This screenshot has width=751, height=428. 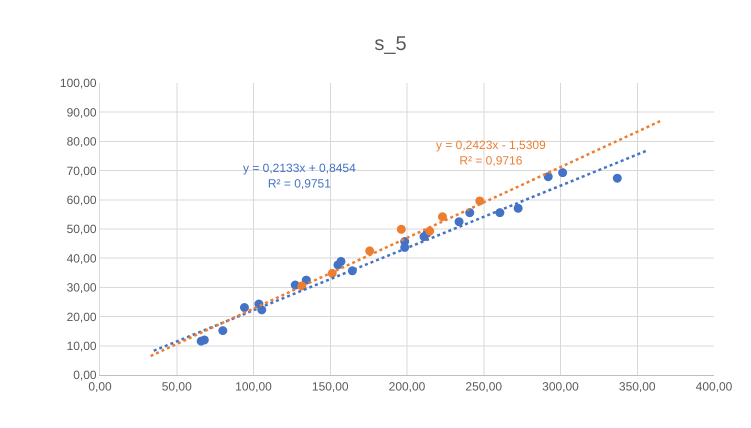 What do you see at coordinates (78, 83) in the screenshot?
I see `y-tick-label: 100,00` at bounding box center [78, 83].